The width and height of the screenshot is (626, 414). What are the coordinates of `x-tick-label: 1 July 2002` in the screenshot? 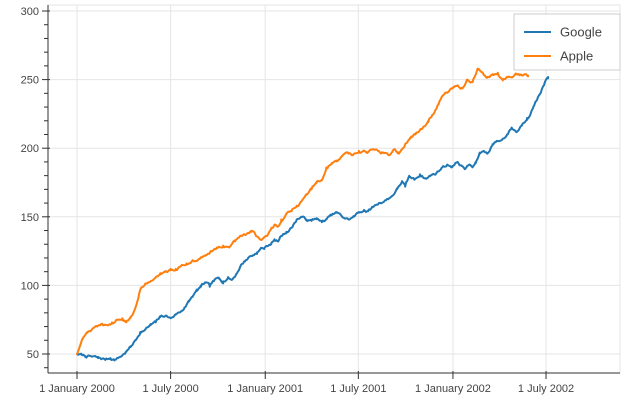 It's located at (546, 389).